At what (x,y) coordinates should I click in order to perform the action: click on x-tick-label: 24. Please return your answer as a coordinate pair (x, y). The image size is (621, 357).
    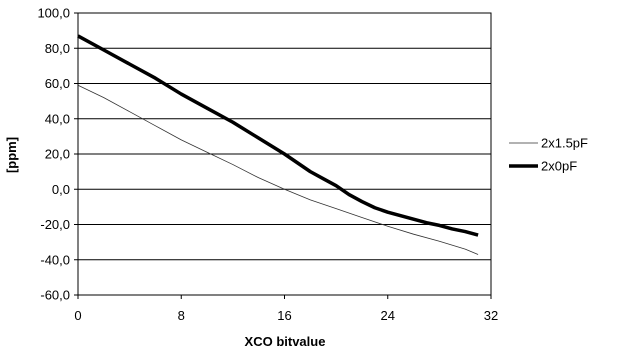
    Looking at the image, I should click on (388, 315).